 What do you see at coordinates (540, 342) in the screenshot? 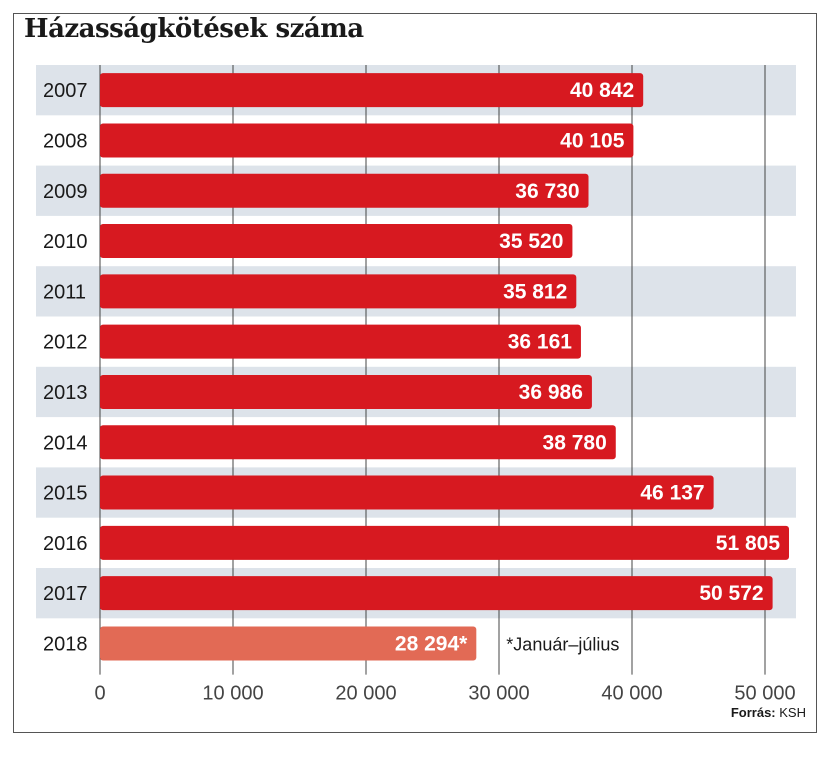
I see `bar-value-label-2012: 36 161` at bounding box center [540, 342].